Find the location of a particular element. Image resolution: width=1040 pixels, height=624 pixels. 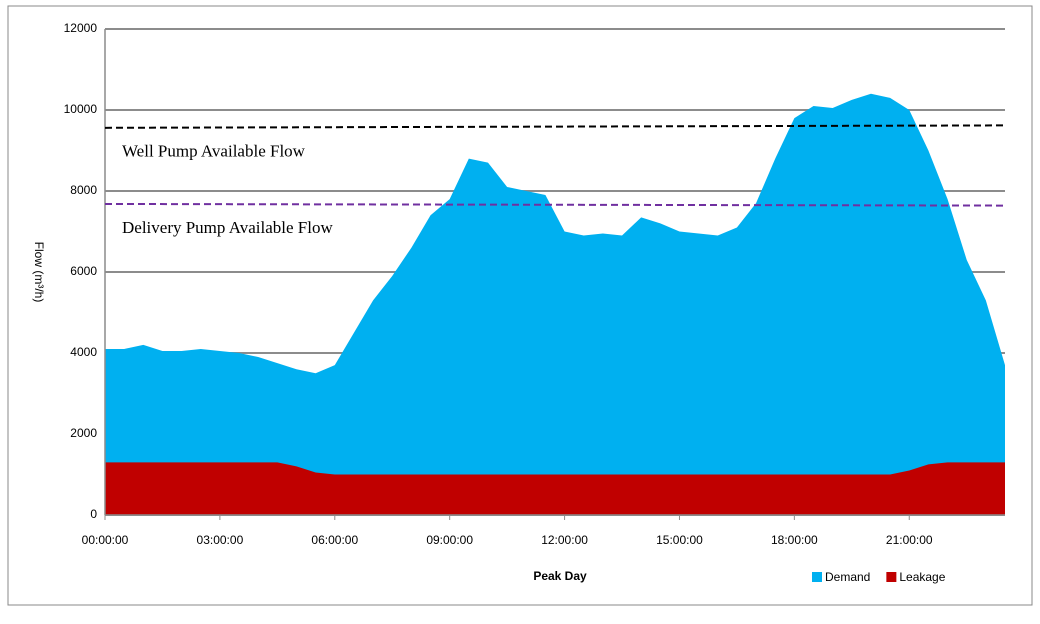

y-tick-label: 12000 is located at coordinates (81, 28).